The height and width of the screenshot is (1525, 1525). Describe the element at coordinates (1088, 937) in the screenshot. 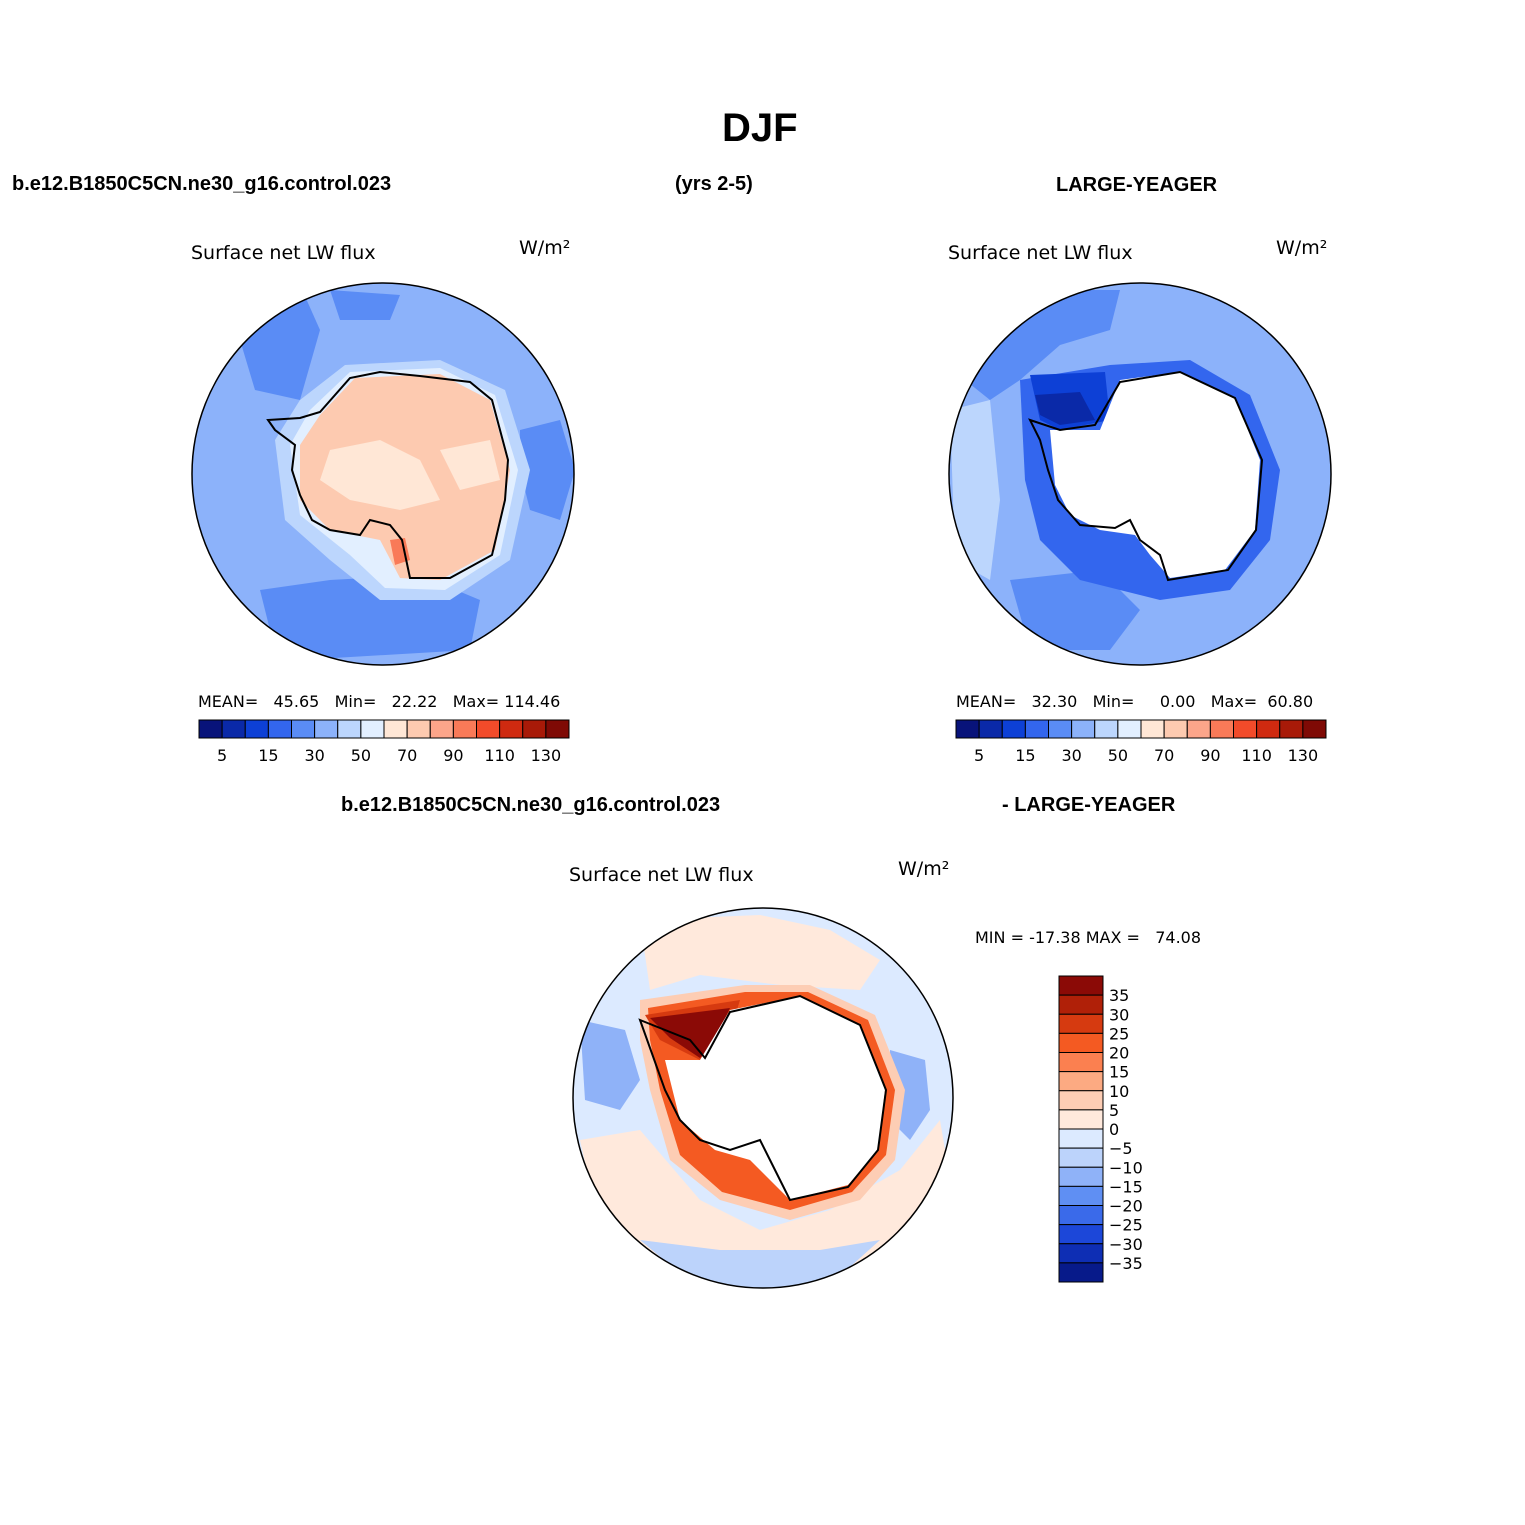

I see `diff-stats: MIN = -17.38 MAX = 74.08` at that location.